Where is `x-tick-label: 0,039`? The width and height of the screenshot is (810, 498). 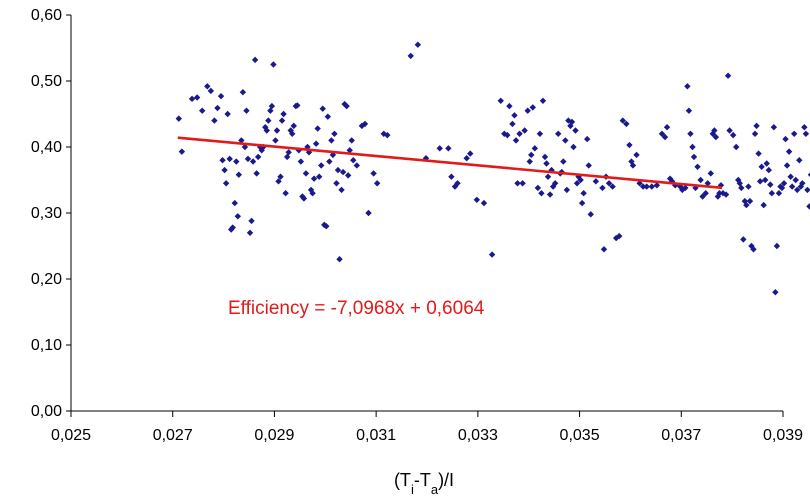 x-tick-label: 0,039 is located at coordinates (783, 435).